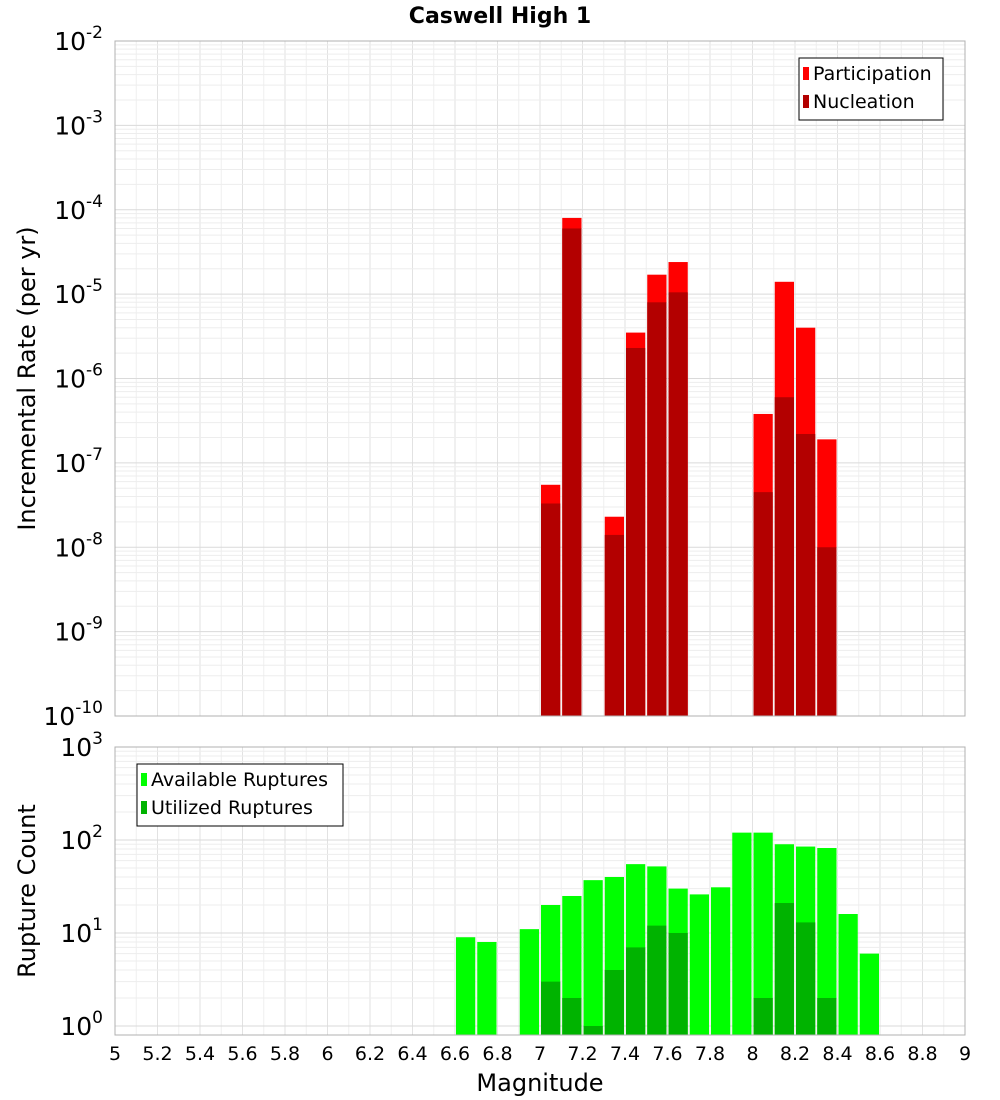  I want to click on y-tick-exponent: -10, so click(89, 708).